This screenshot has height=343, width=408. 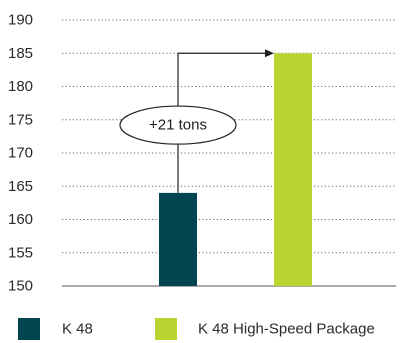 I want to click on y-tick-label: 165, so click(x=20, y=186).